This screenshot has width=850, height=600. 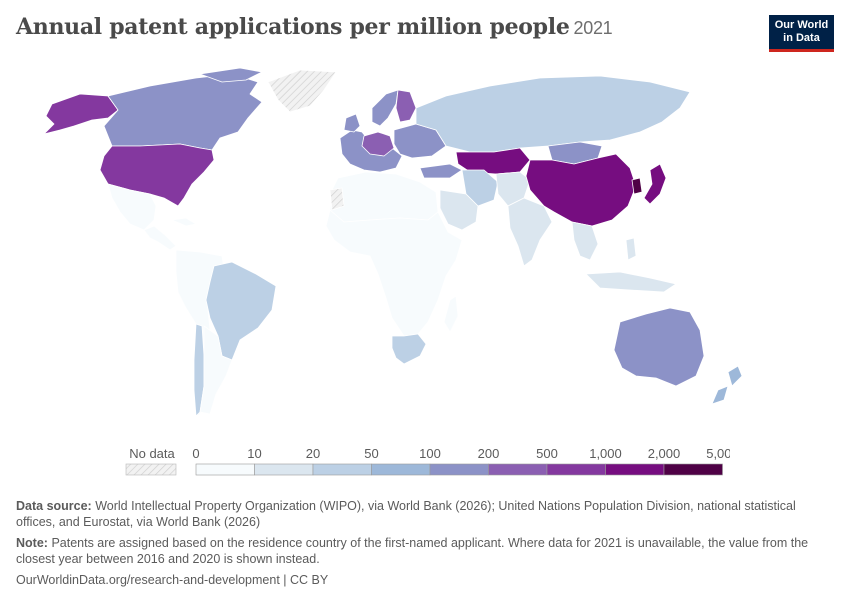 What do you see at coordinates (157, 175) in the screenshot?
I see `region-united-states` at bounding box center [157, 175].